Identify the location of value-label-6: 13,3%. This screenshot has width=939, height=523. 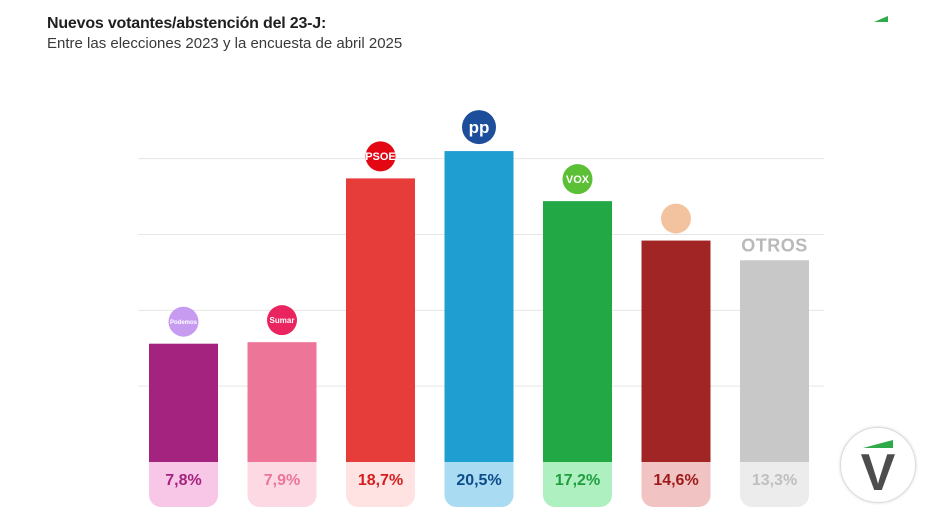
(774, 480).